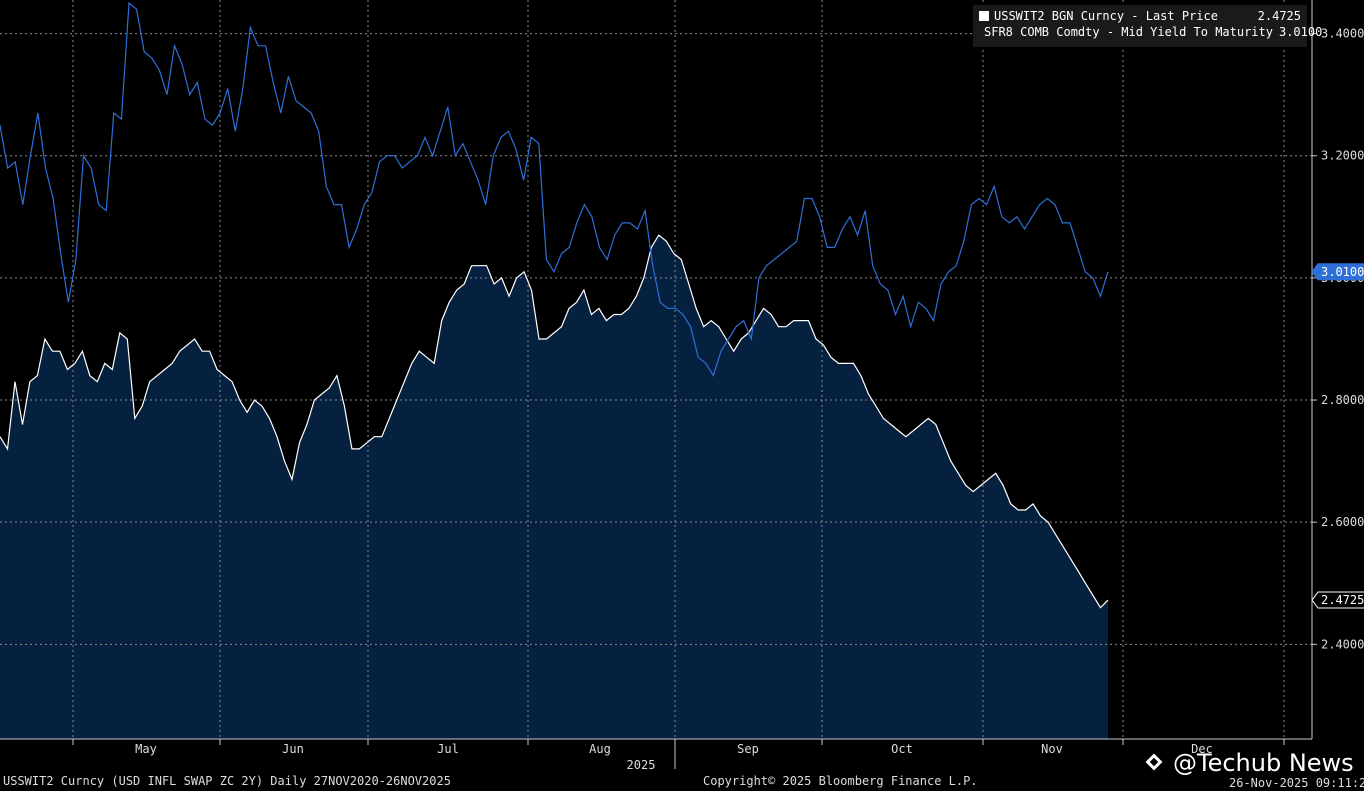  What do you see at coordinates (1106, 16) in the screenshot?
I see `legend-label-usswit2: USSWIT2 BGN Curncy - Last Price` at bounding box center [1106, 16].